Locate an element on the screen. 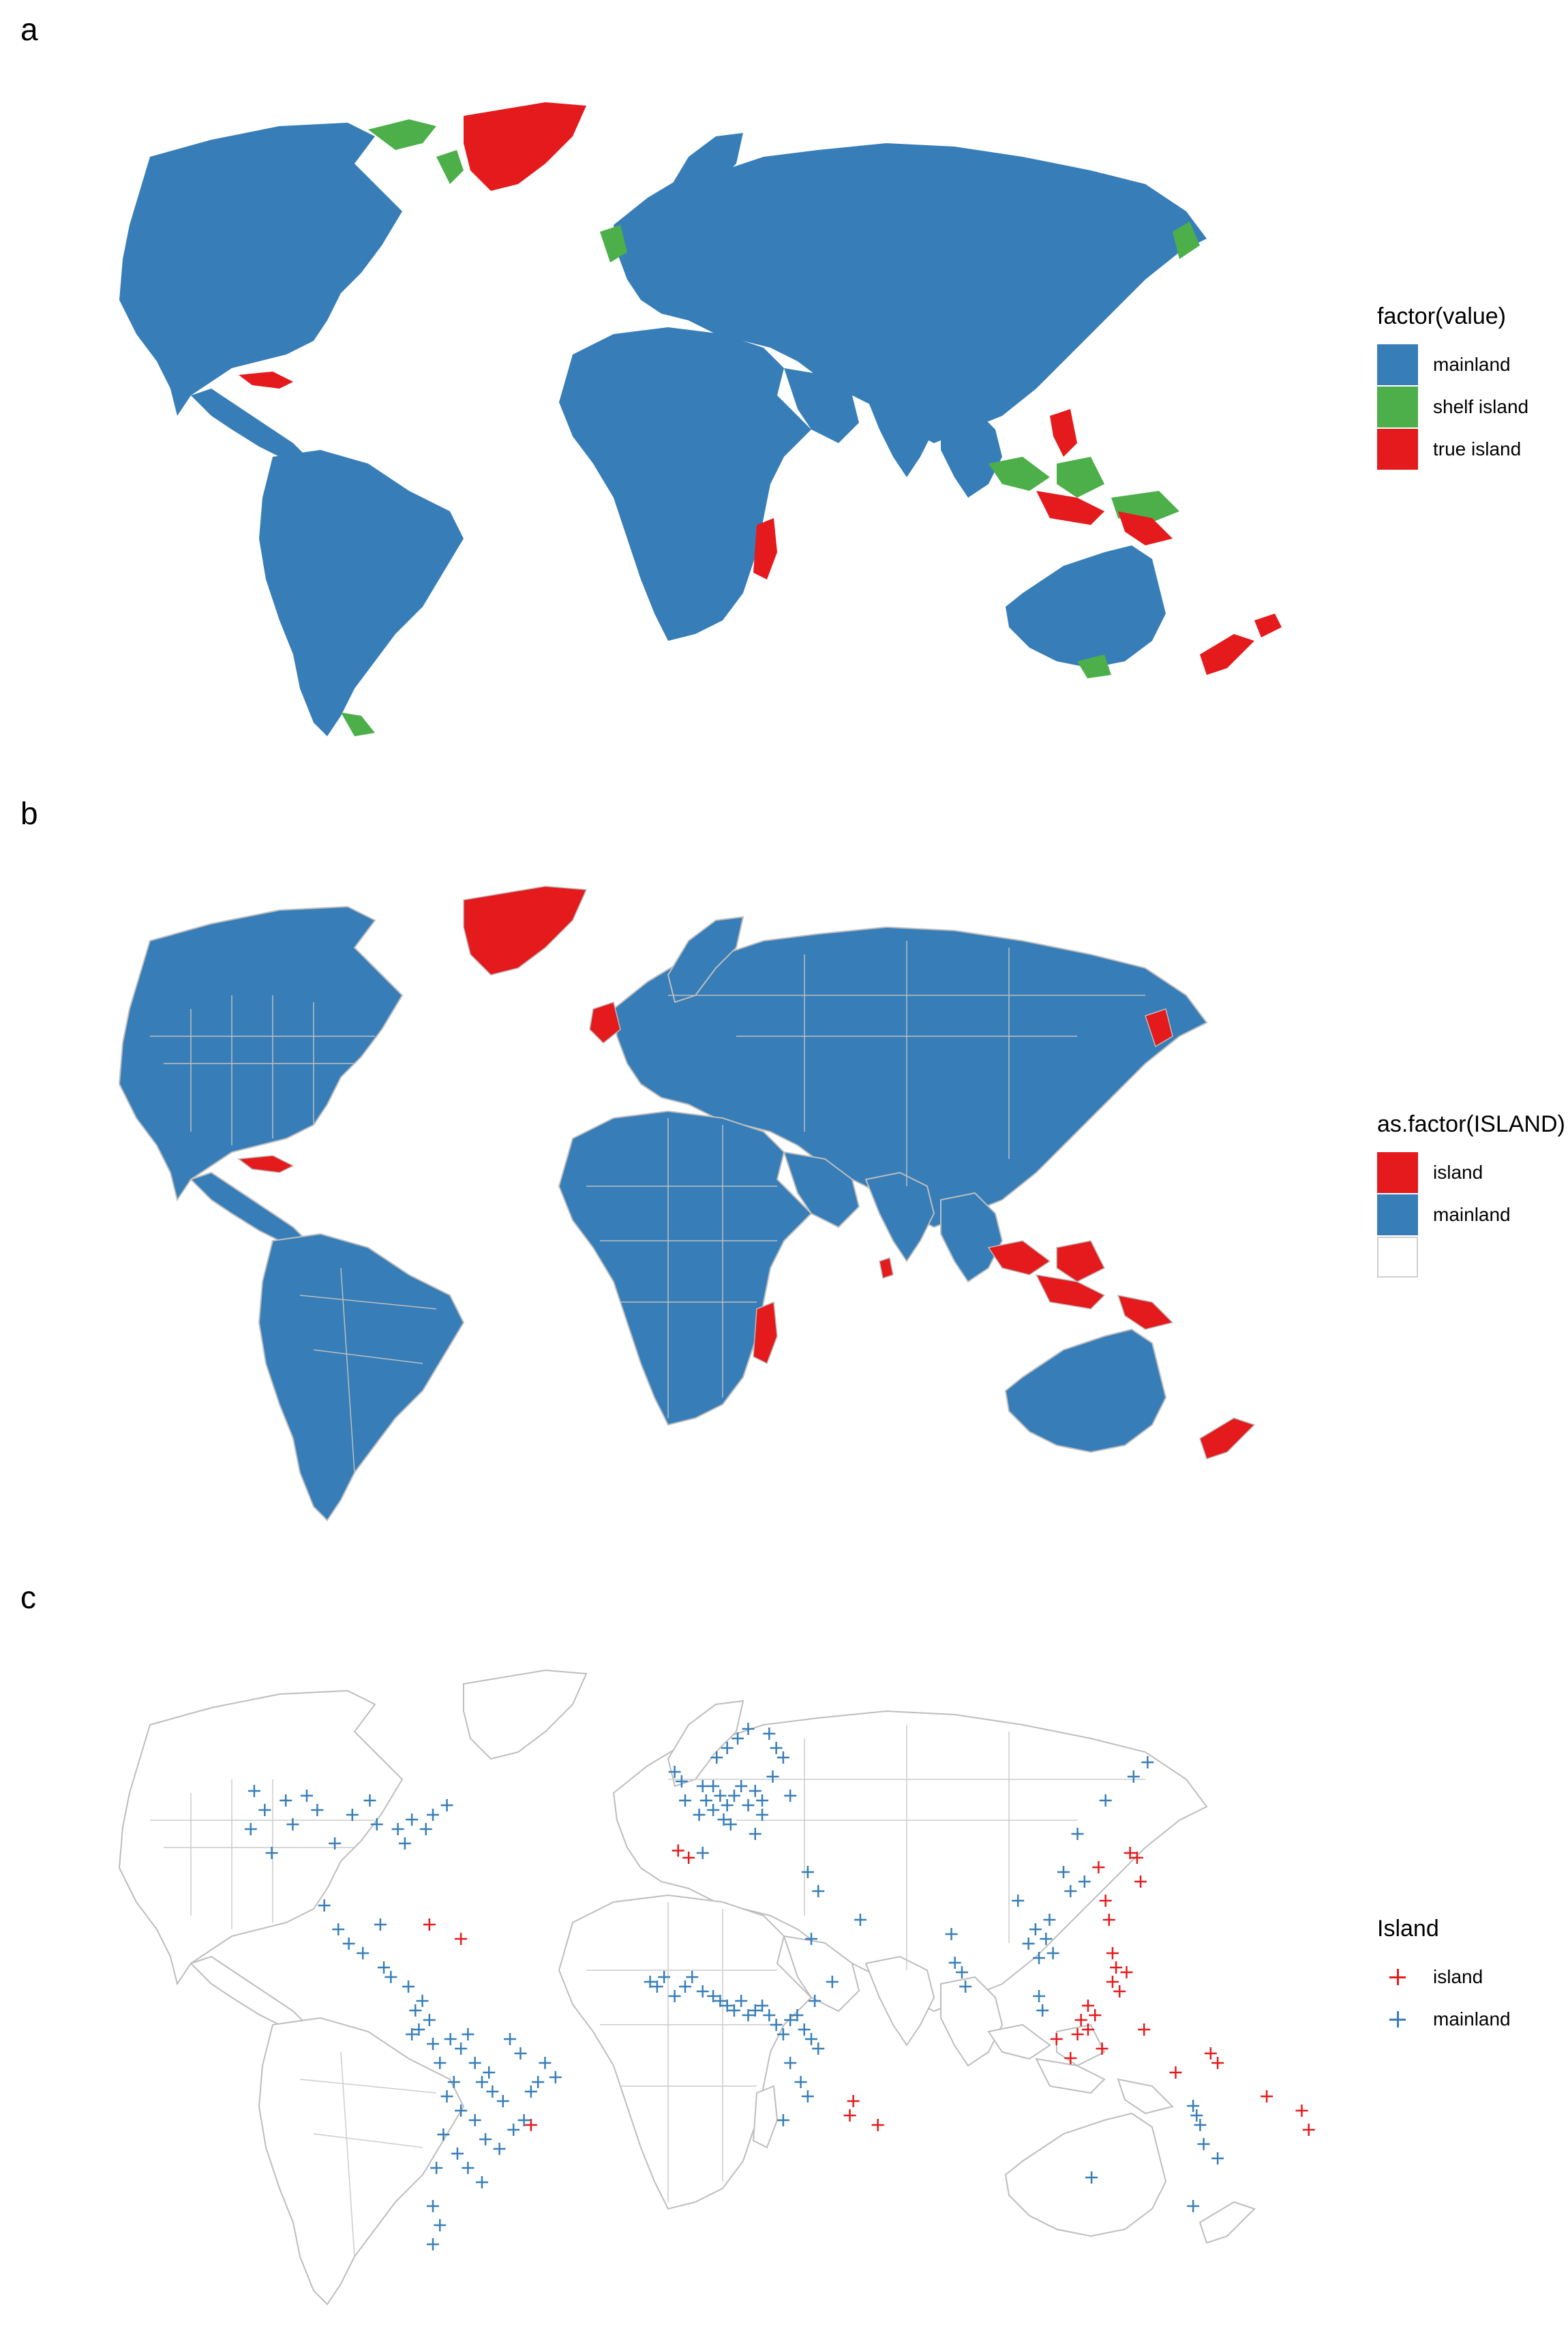 Image resolution: width=1568 pixels, height=2352 pixels. panel-label-a: a is located at coordinates (29, 30).